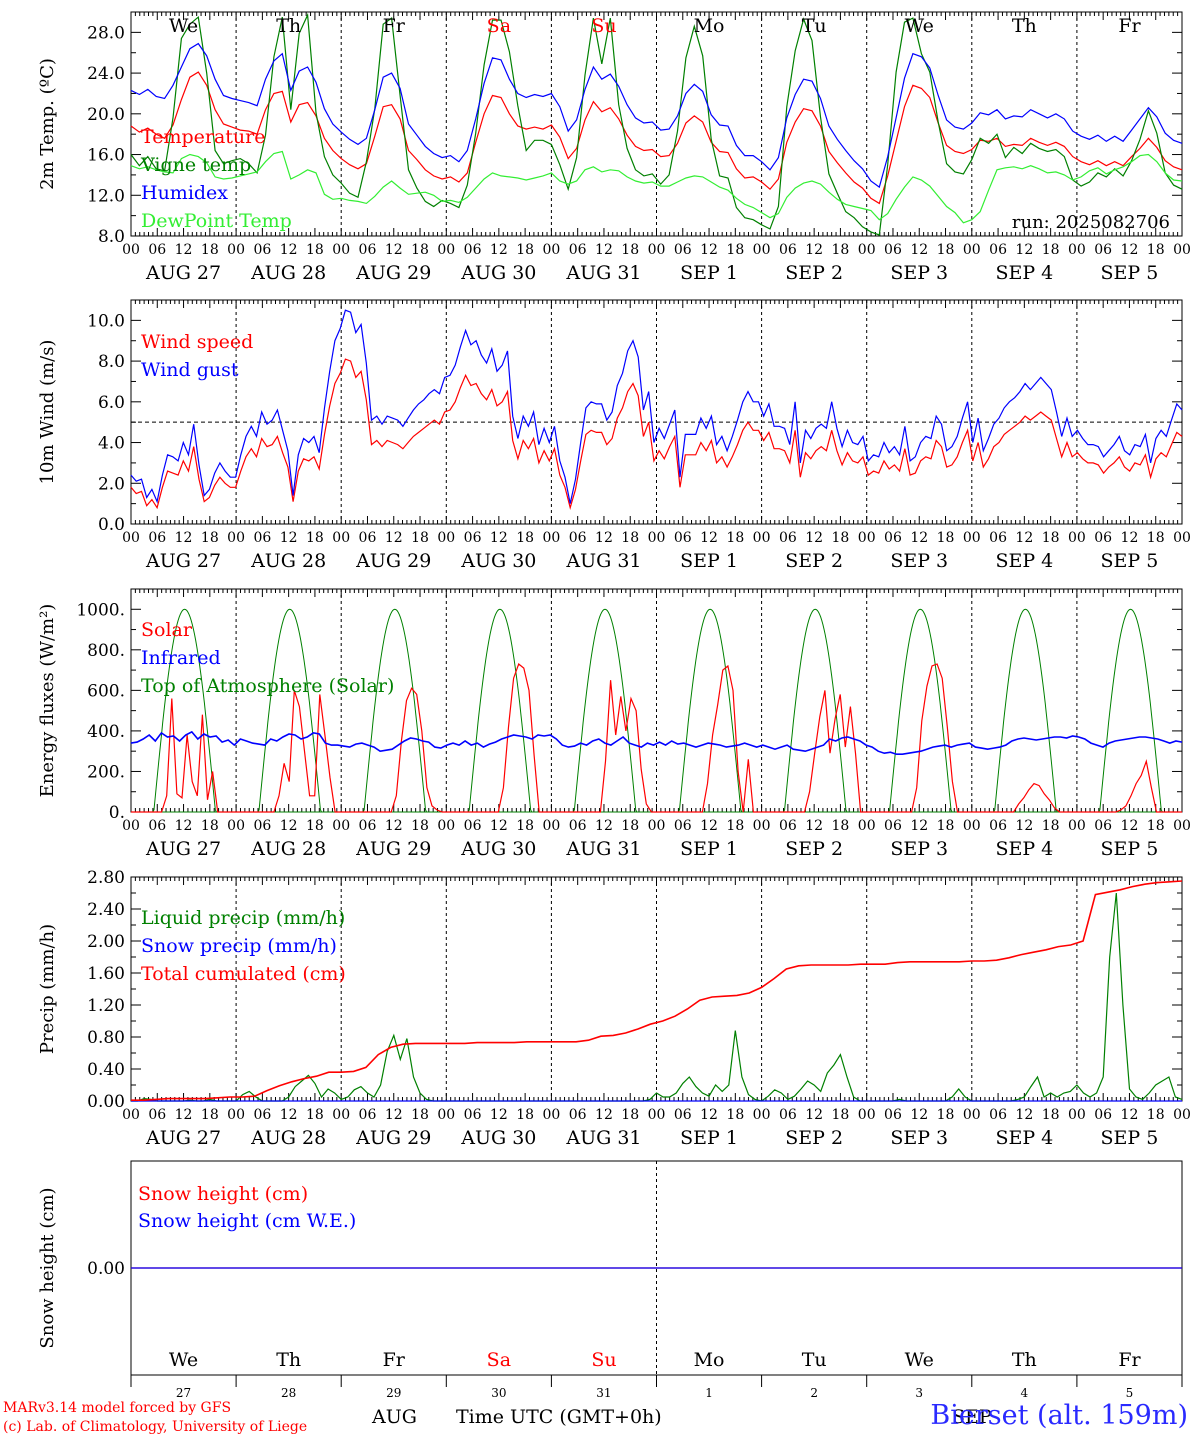 The image size is (1194, 1440). I want to click on series-line-wind-gust, so click(656, 406).